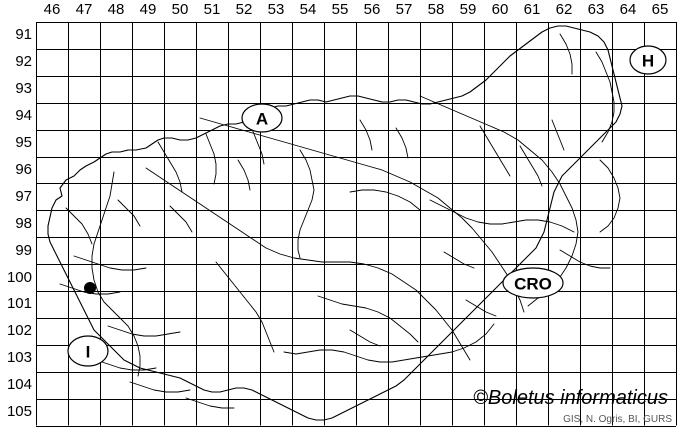 Image resolution: width=680 pixels, height=436 pixels. Describe the element at coordinates (404, 9) in the screenshot. I see `column-label-57: 57` at that location.